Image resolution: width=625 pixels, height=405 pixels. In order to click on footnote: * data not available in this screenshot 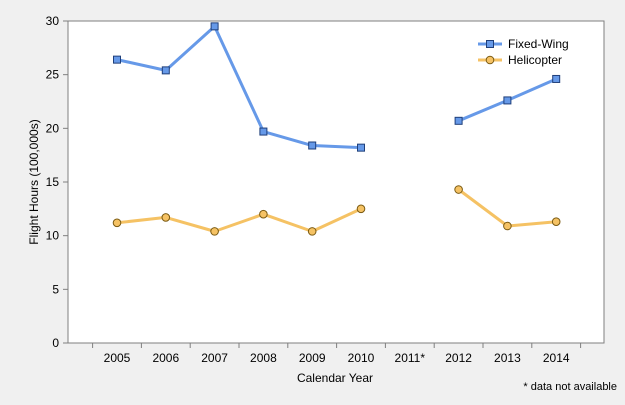, I will do `click(570, 387)`.